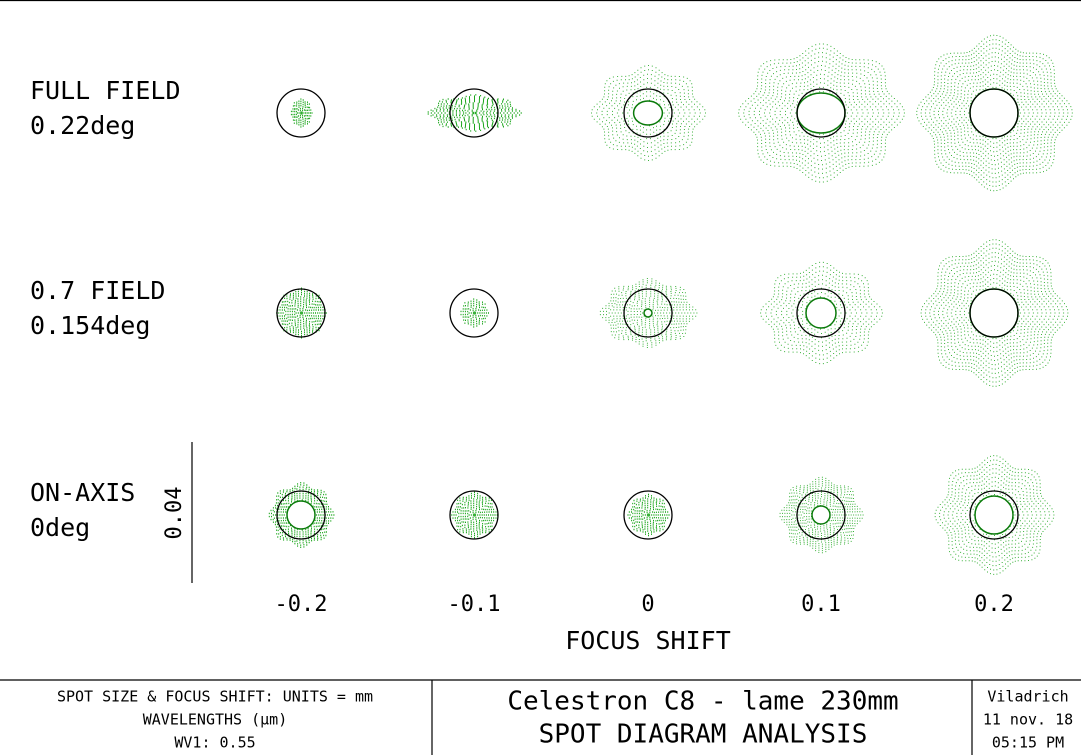  Describe the element at coordinates (215, 720) in the screenshot. I see `wavelengths-note: WAVELENGTHS (µm)` at that location.